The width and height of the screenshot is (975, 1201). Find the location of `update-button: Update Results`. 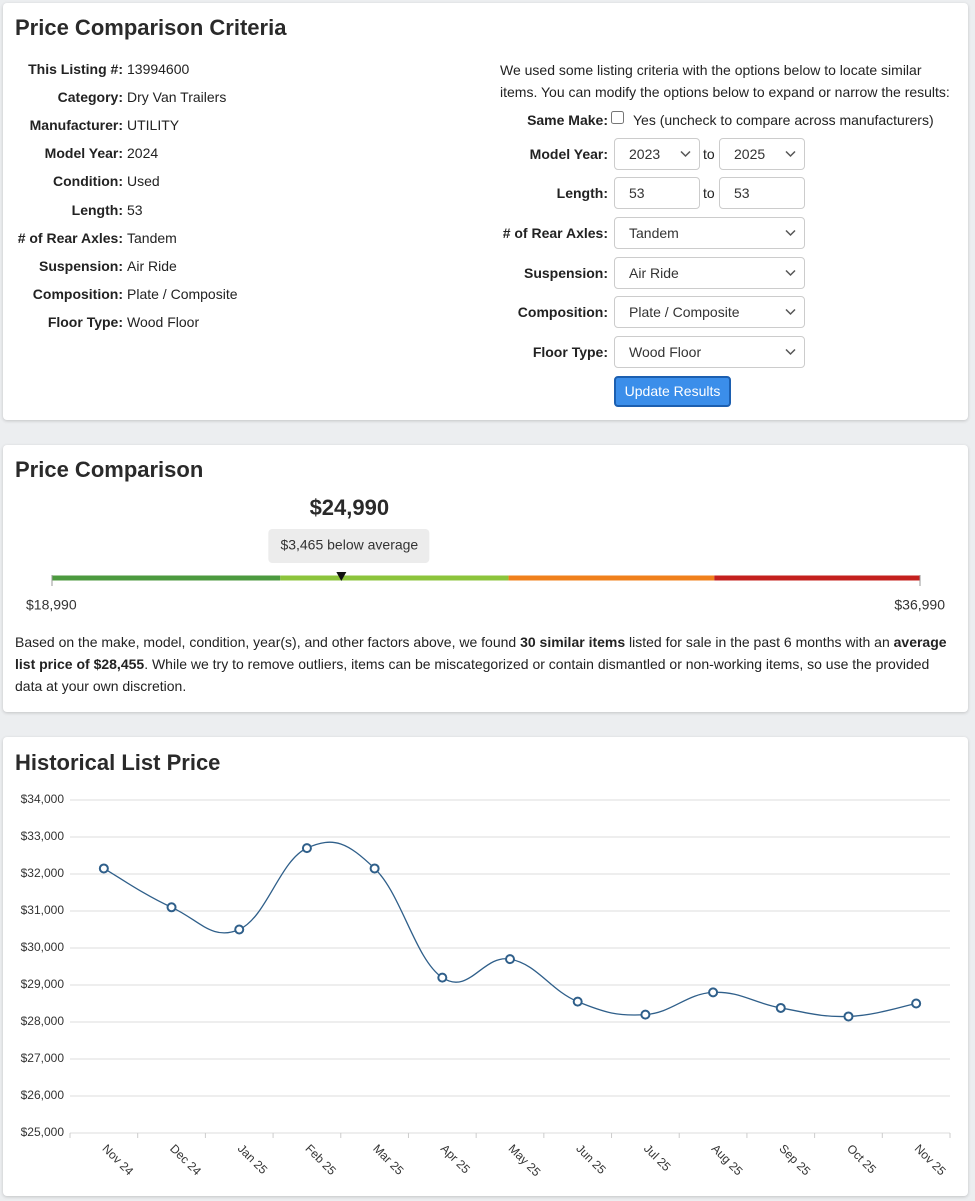

update-button: Update Results is located at coordinates (672, 391).